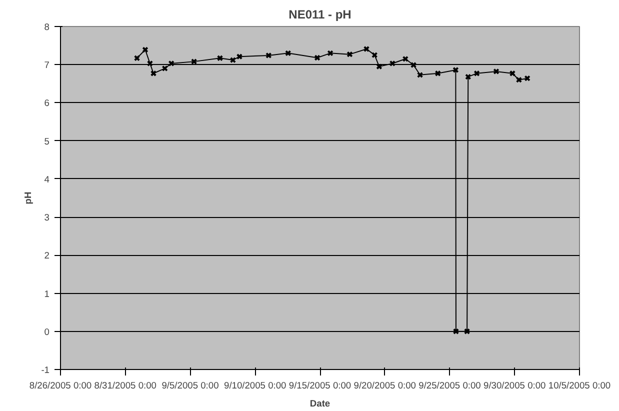  What do you see at coordinates (47, 179) in the screenshot?
I see `y-tick-label: 4` at bounding box center [47, 179].